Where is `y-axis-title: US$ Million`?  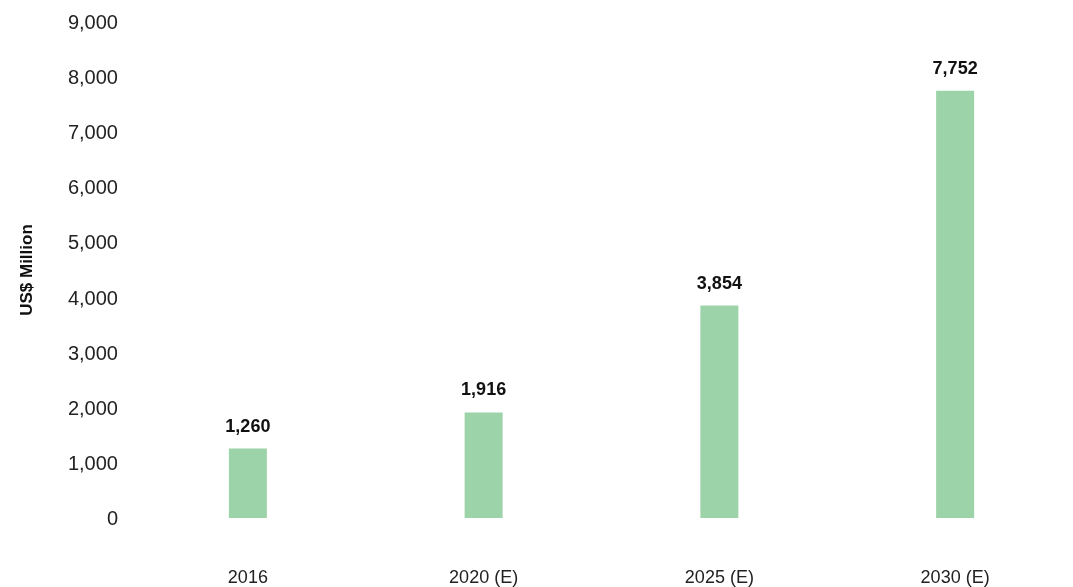
y-axis-title: US$ Million is located at coordinates (26, 270).